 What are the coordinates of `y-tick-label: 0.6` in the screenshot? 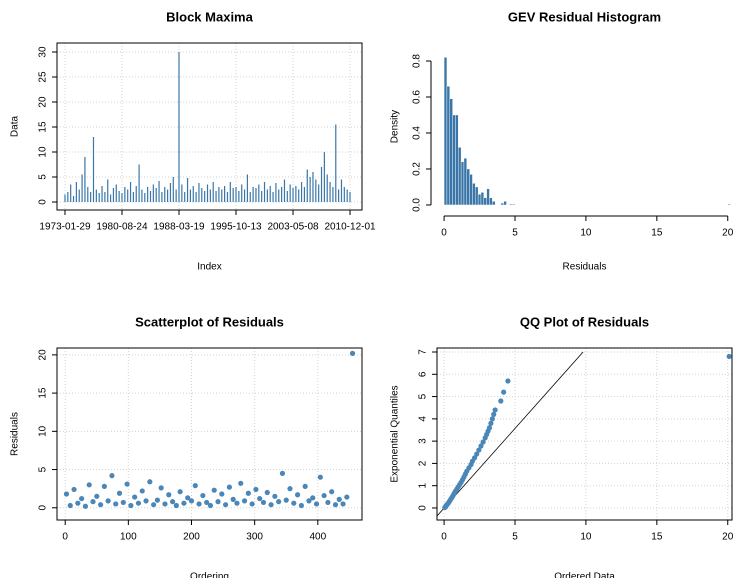 It's located at (417, 97).